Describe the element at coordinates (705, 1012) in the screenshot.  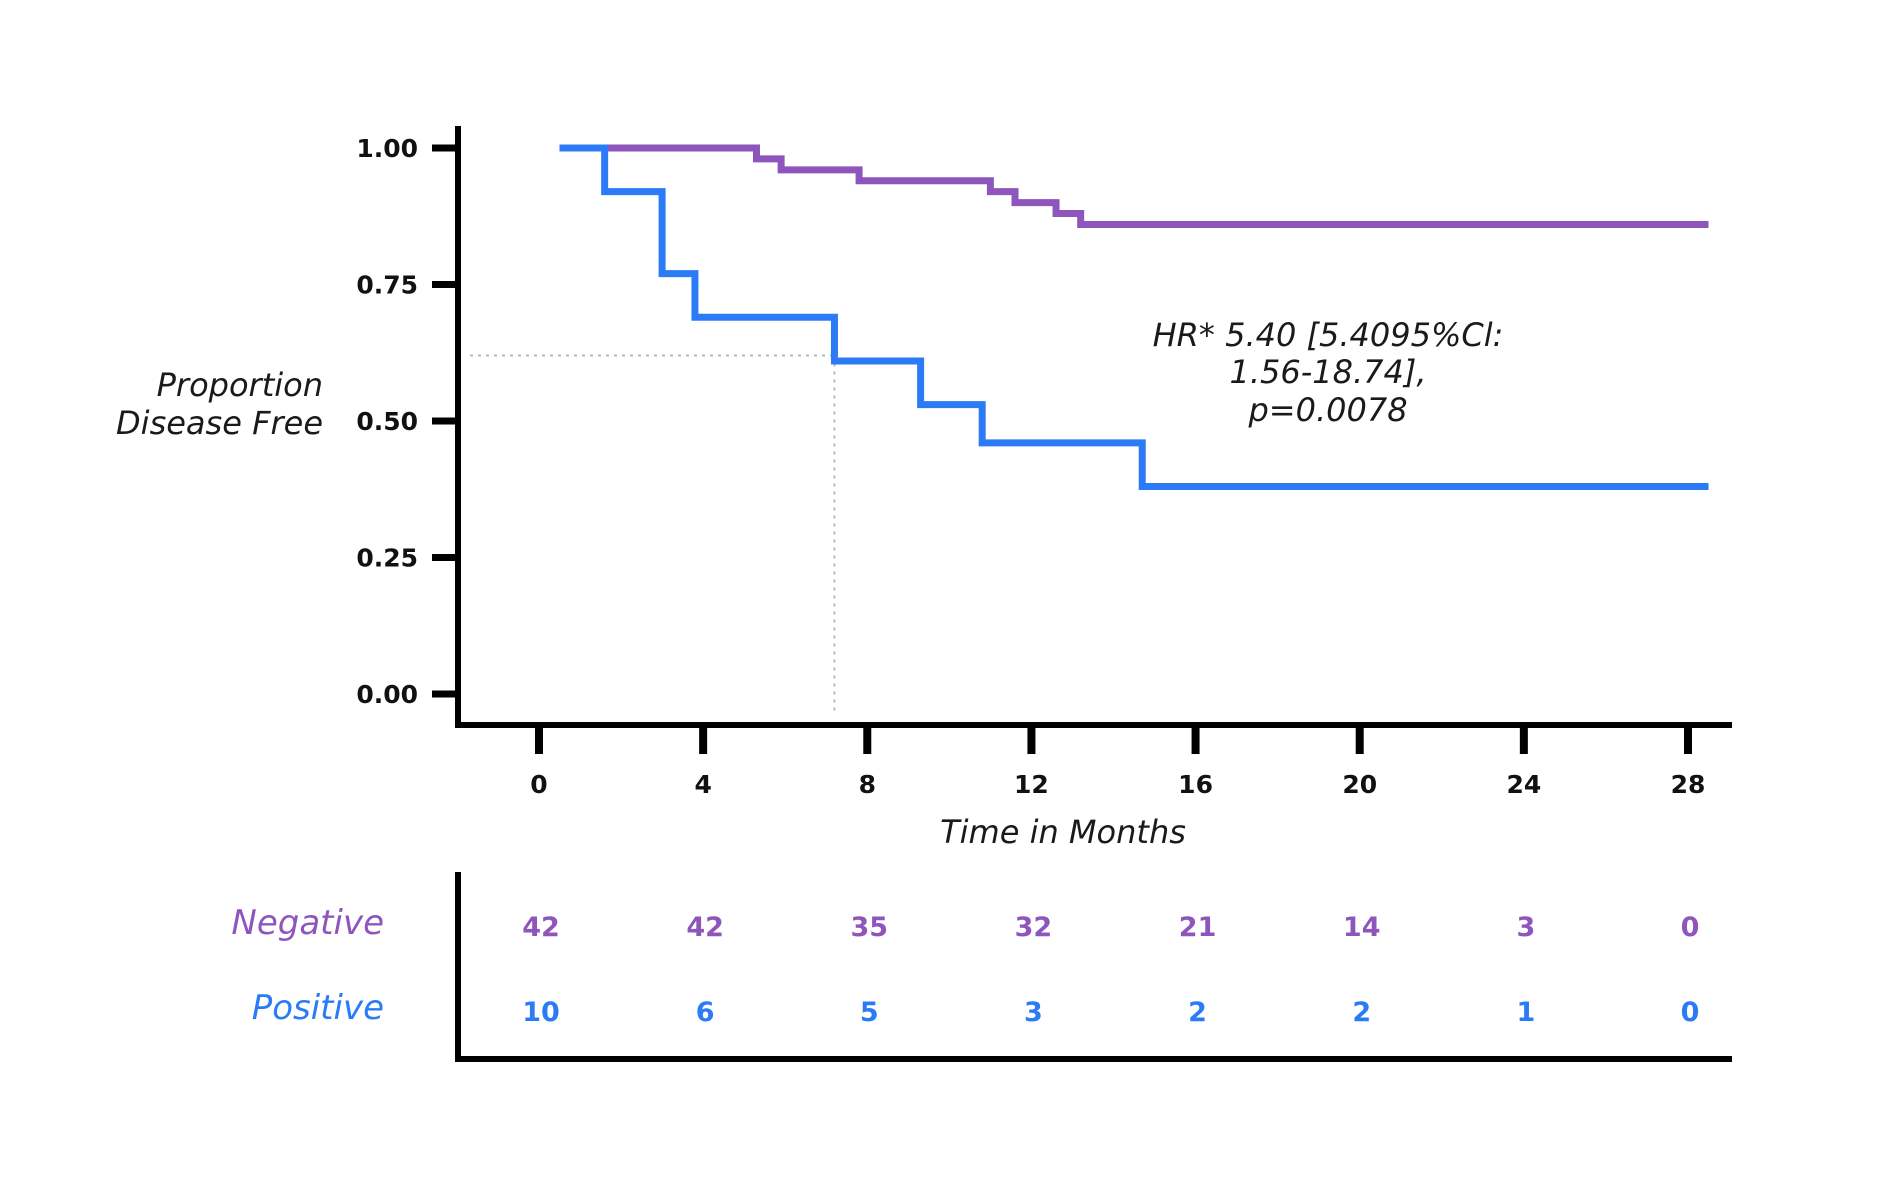
I see `risk-count: 6` at that location.